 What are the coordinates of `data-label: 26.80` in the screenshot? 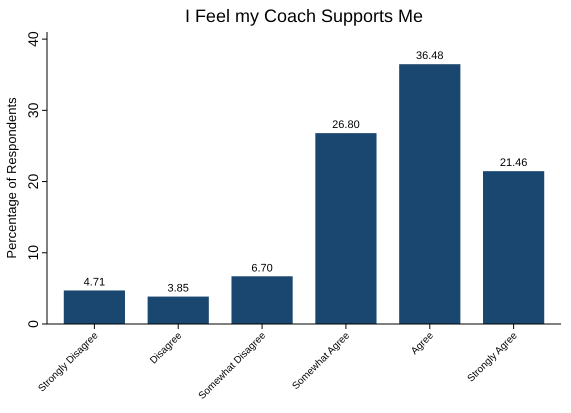 It's located at (346, 125).